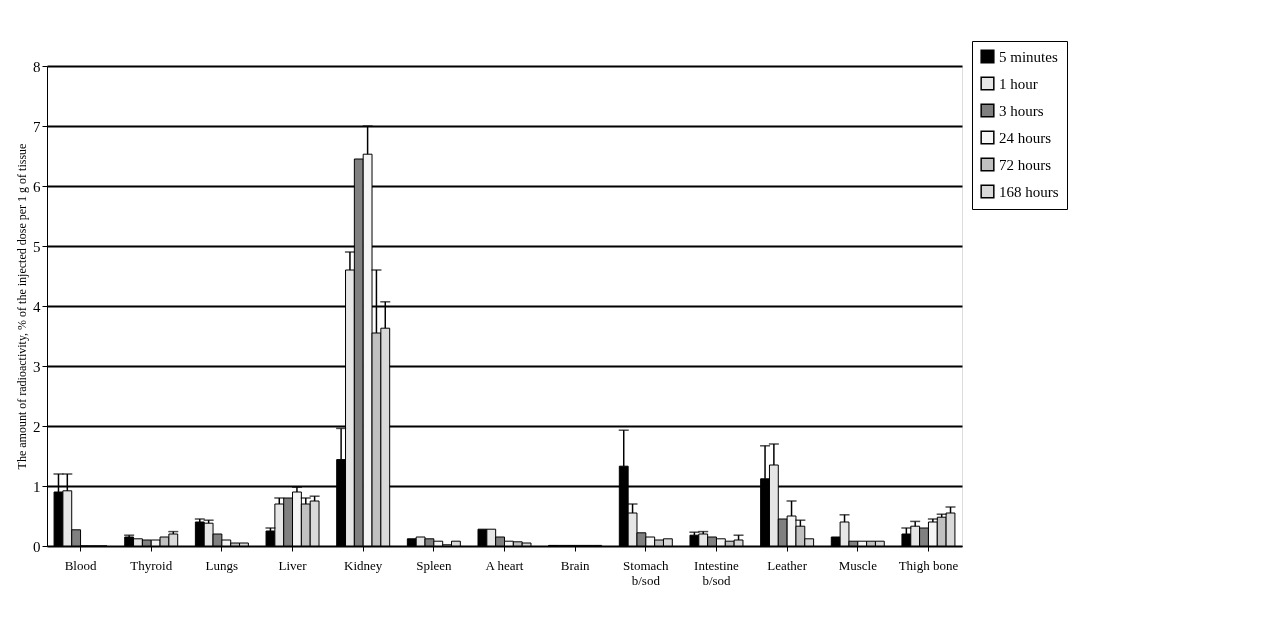 This screenshot has width=1280, height=633. I want to click on legend-label: 1 hour, so click(1018, 83).